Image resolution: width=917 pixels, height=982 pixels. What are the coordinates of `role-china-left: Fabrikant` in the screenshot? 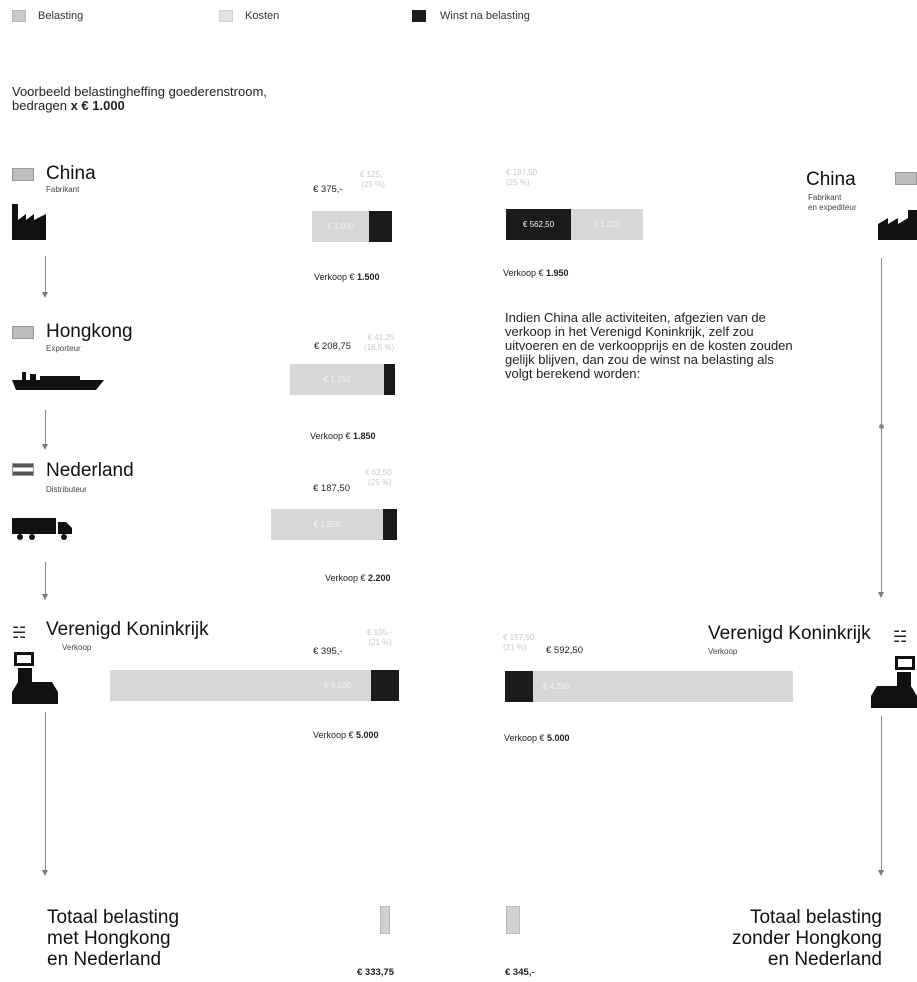 It's located at (63, 189).